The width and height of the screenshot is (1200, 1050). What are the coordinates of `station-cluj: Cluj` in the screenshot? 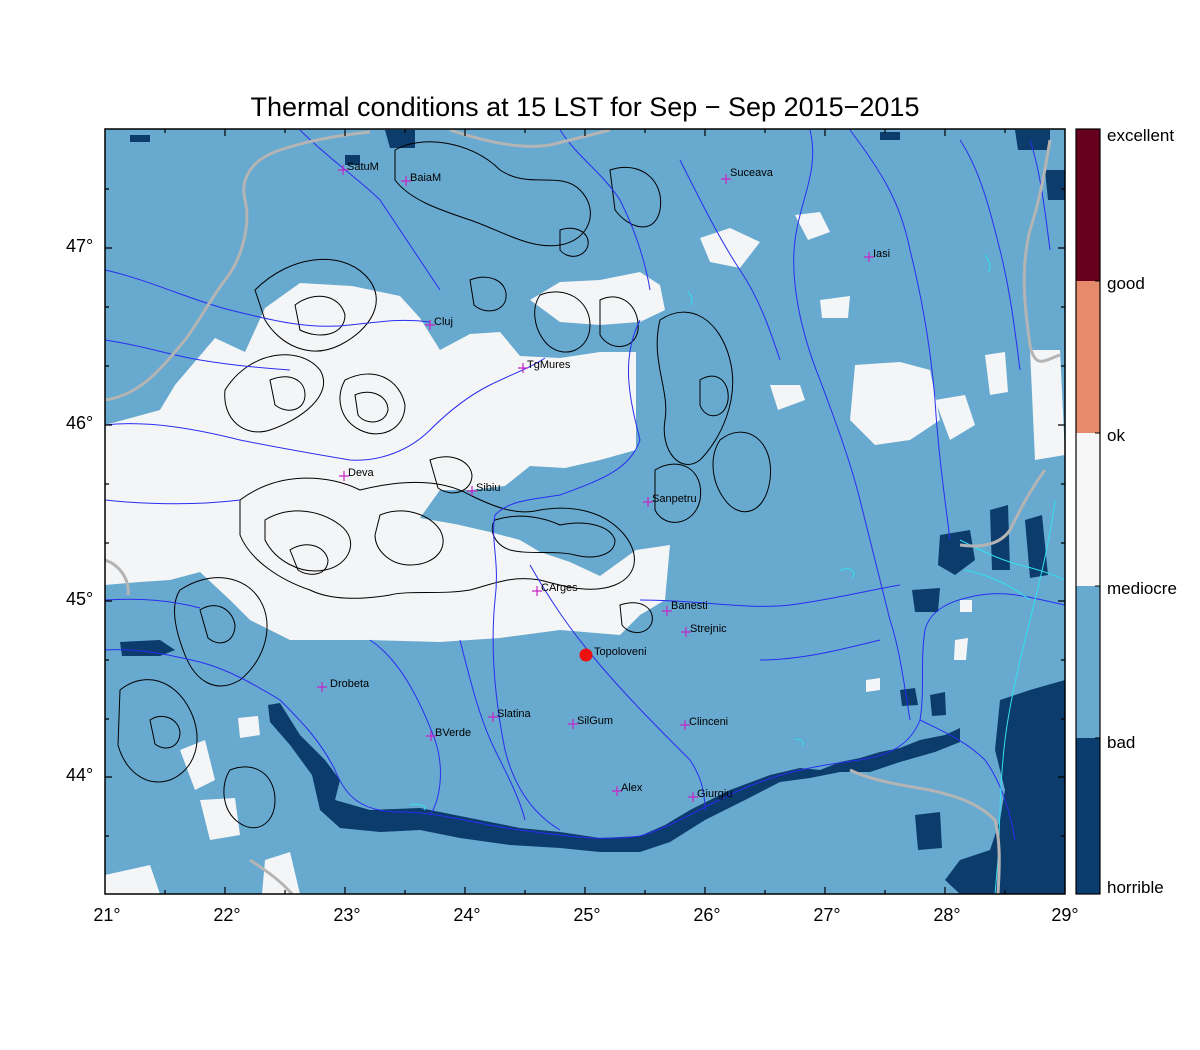 It's located at (439, 323).